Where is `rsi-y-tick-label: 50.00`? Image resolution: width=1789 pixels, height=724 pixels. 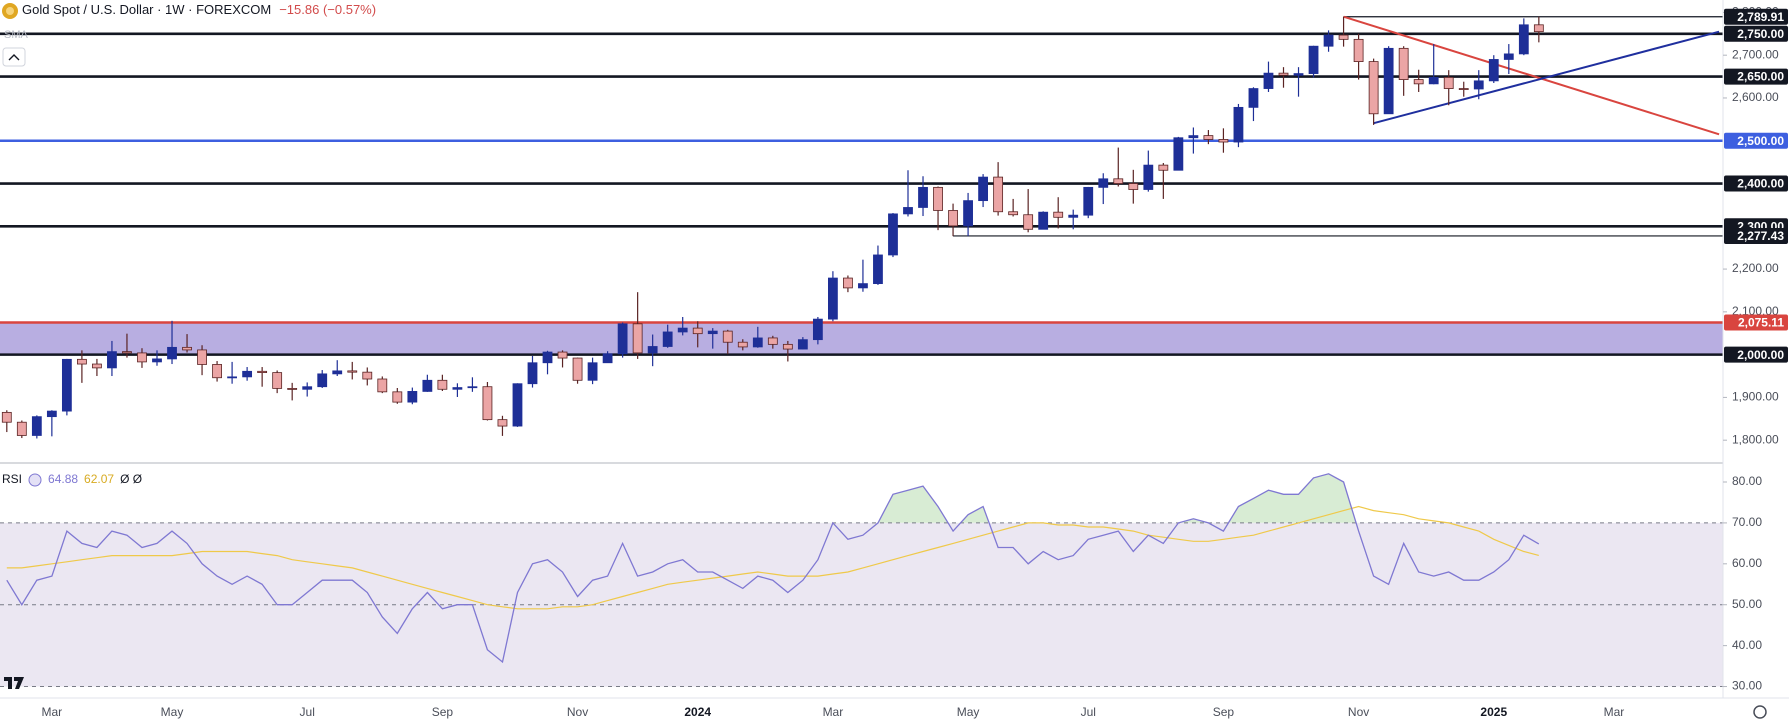 rsi-y-tick-label: 50.00 is located at coordinates (1747, 604).